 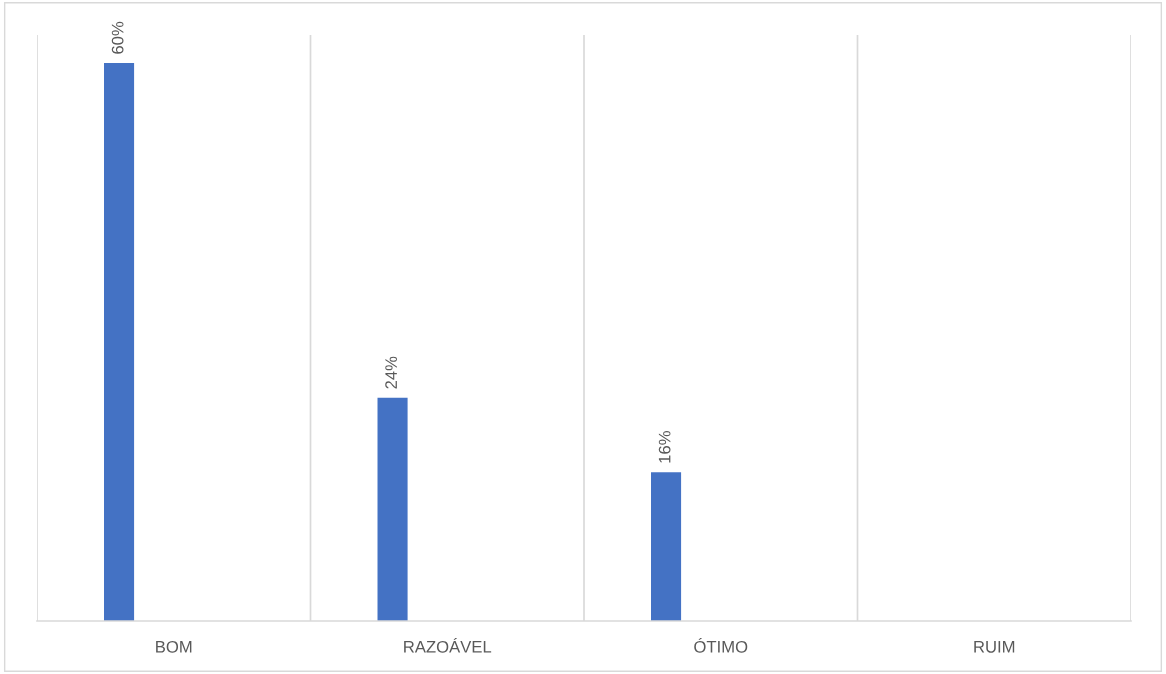 I want to click on data-label: 16%, so click(x=664, y=447).